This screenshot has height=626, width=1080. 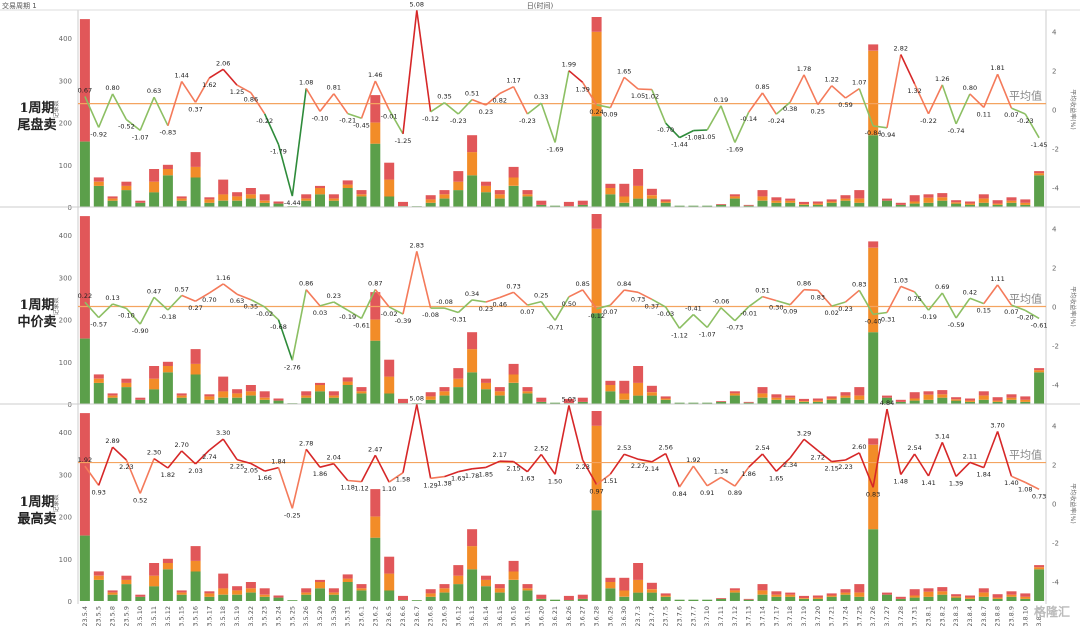 What do you see at coordinates (65, 518) in the screenshot?
I see `left-tick-label: 200` at bounding box center [65, 518].